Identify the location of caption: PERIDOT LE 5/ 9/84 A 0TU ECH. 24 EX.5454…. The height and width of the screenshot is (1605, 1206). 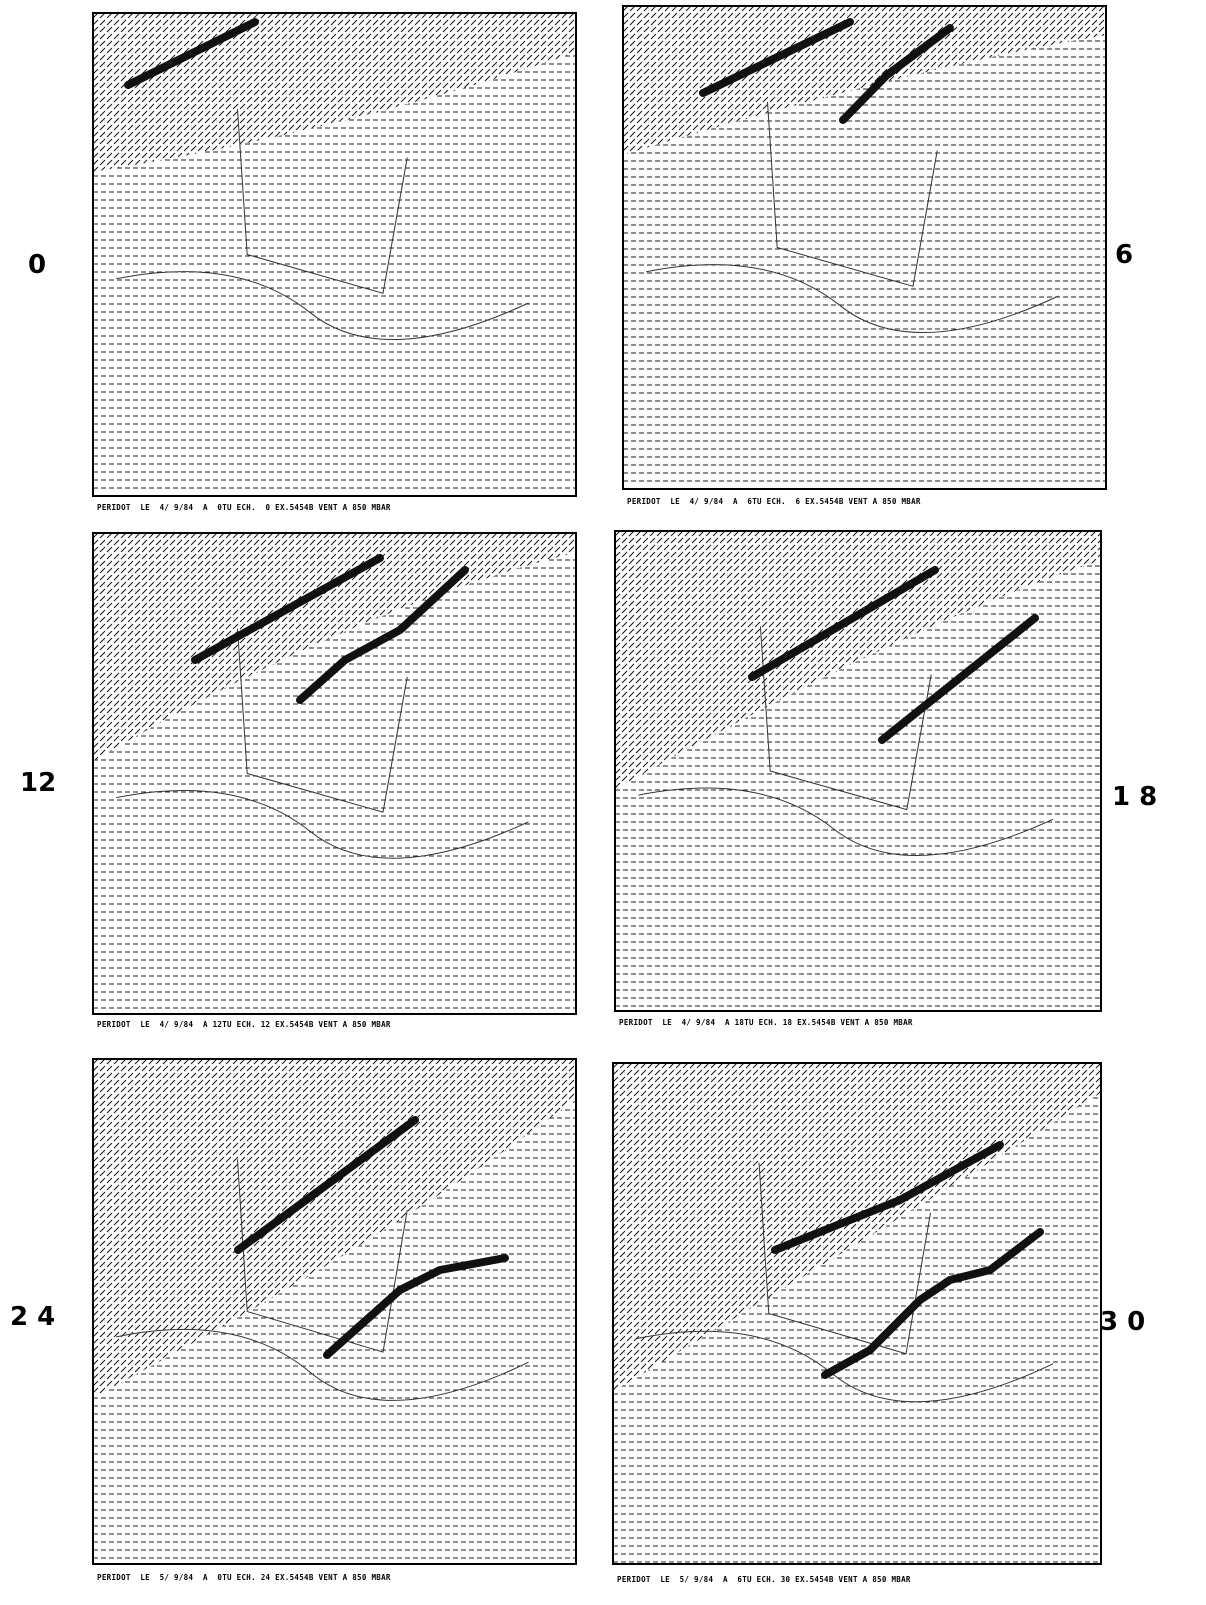
(244, 1577).